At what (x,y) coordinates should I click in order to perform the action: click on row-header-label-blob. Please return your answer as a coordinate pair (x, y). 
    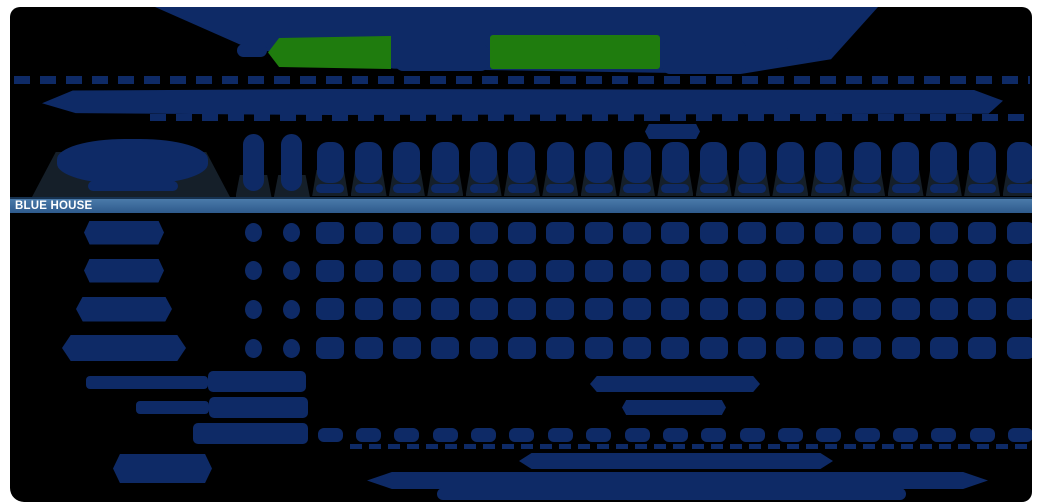
    Looking at the image, I should click on (132, 161).